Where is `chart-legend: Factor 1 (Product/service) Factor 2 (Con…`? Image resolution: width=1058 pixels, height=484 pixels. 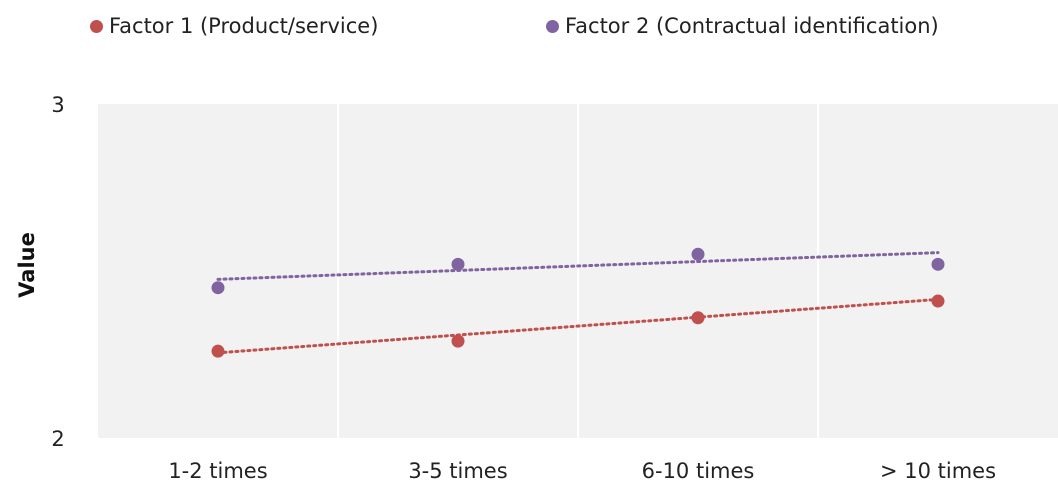 chart-legend: Factor 1 (Product/service) Factor 2 (Con… is located at coordinates (529, 26).